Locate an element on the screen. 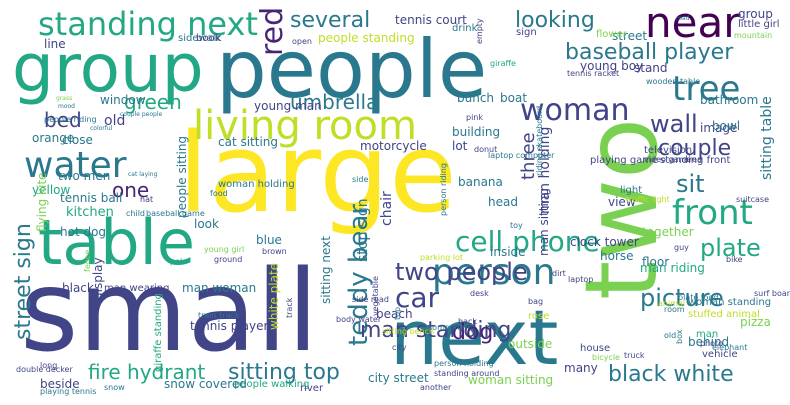  word: riding skateboard is located at coordinates (539, 140).